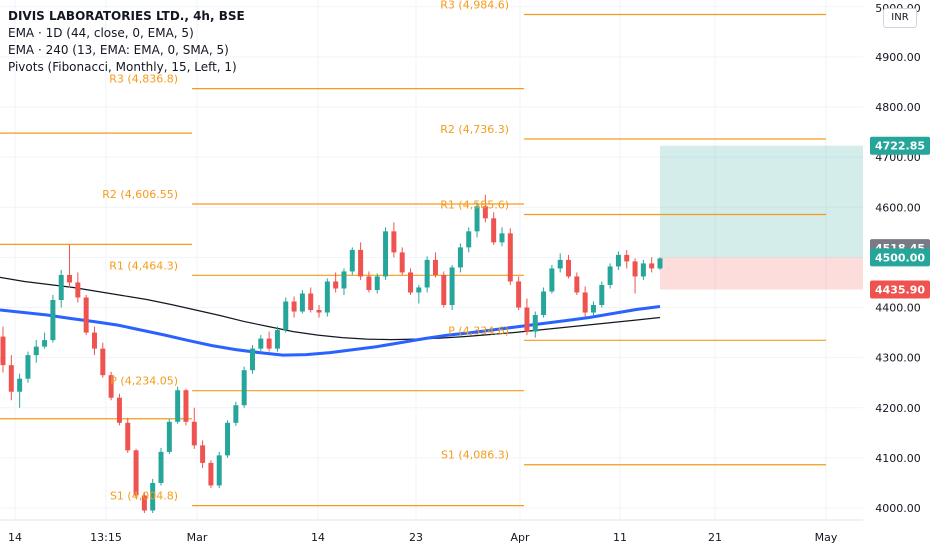 This screenshot has width=932, height=550. What do you see at coordinates (474, 6) in the screenshot?
I see `pivot-label: R3 (4,984.6)` at bounding box center [474, 6].